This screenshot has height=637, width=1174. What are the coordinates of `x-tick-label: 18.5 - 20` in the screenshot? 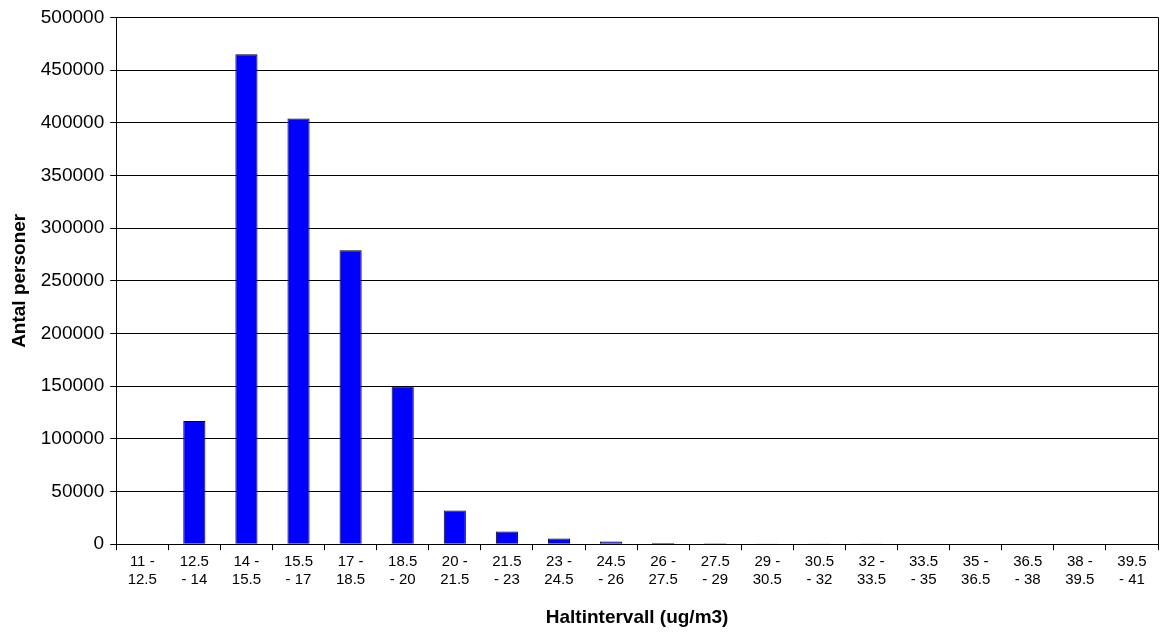 It's located at (403, 570).